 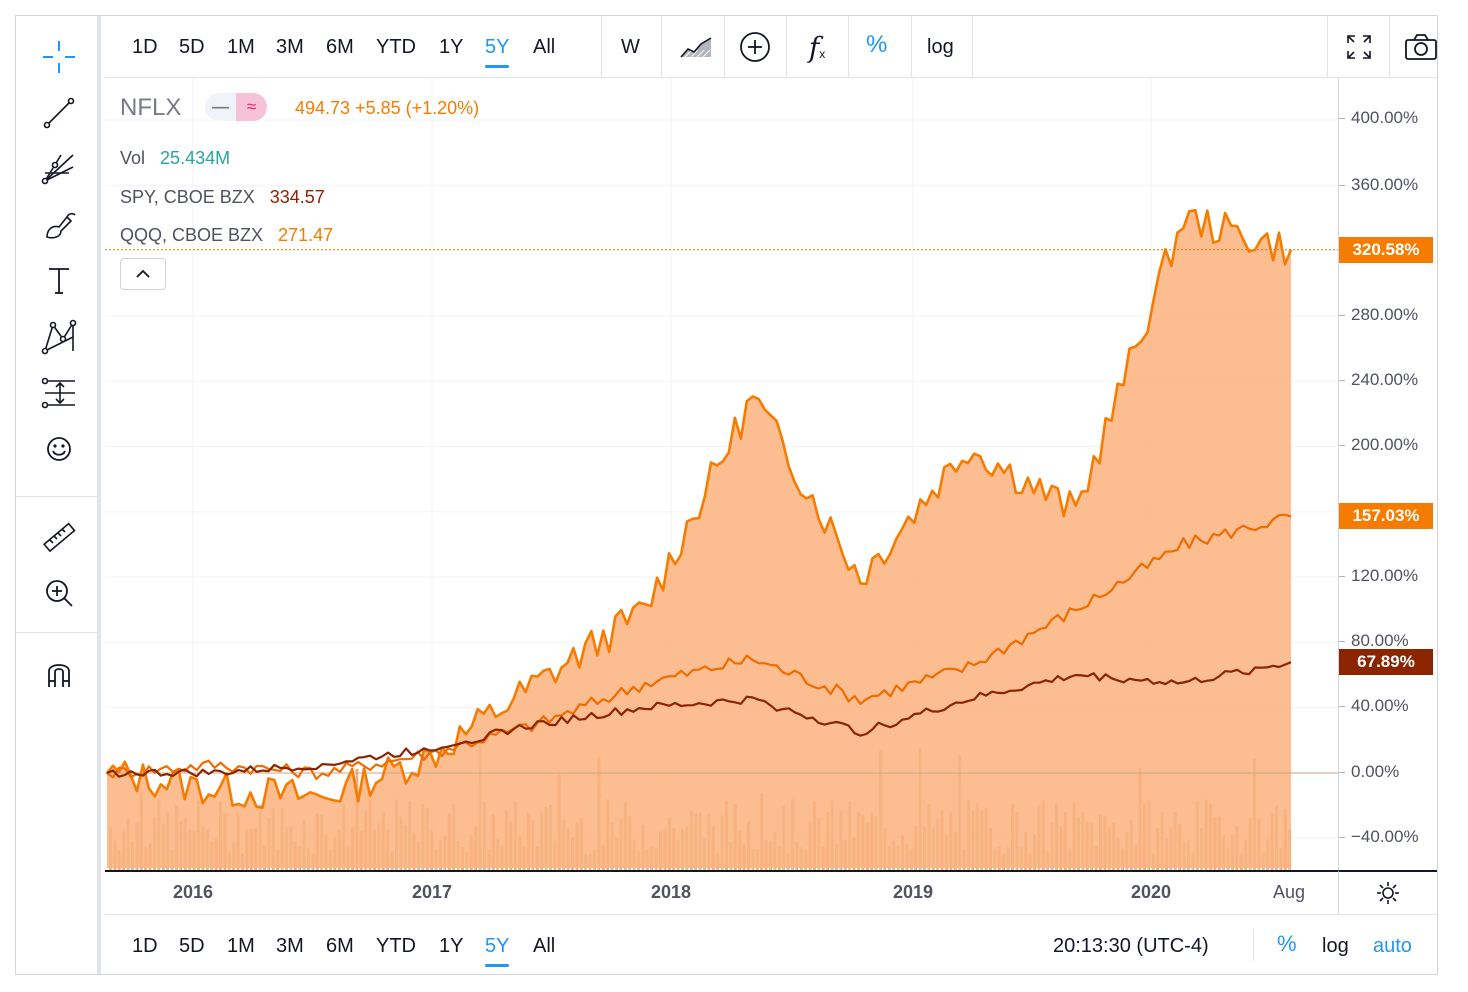 I want to click on compare-symbol-label: QQQ, CBOE BZX, so click(x=192, y=235).